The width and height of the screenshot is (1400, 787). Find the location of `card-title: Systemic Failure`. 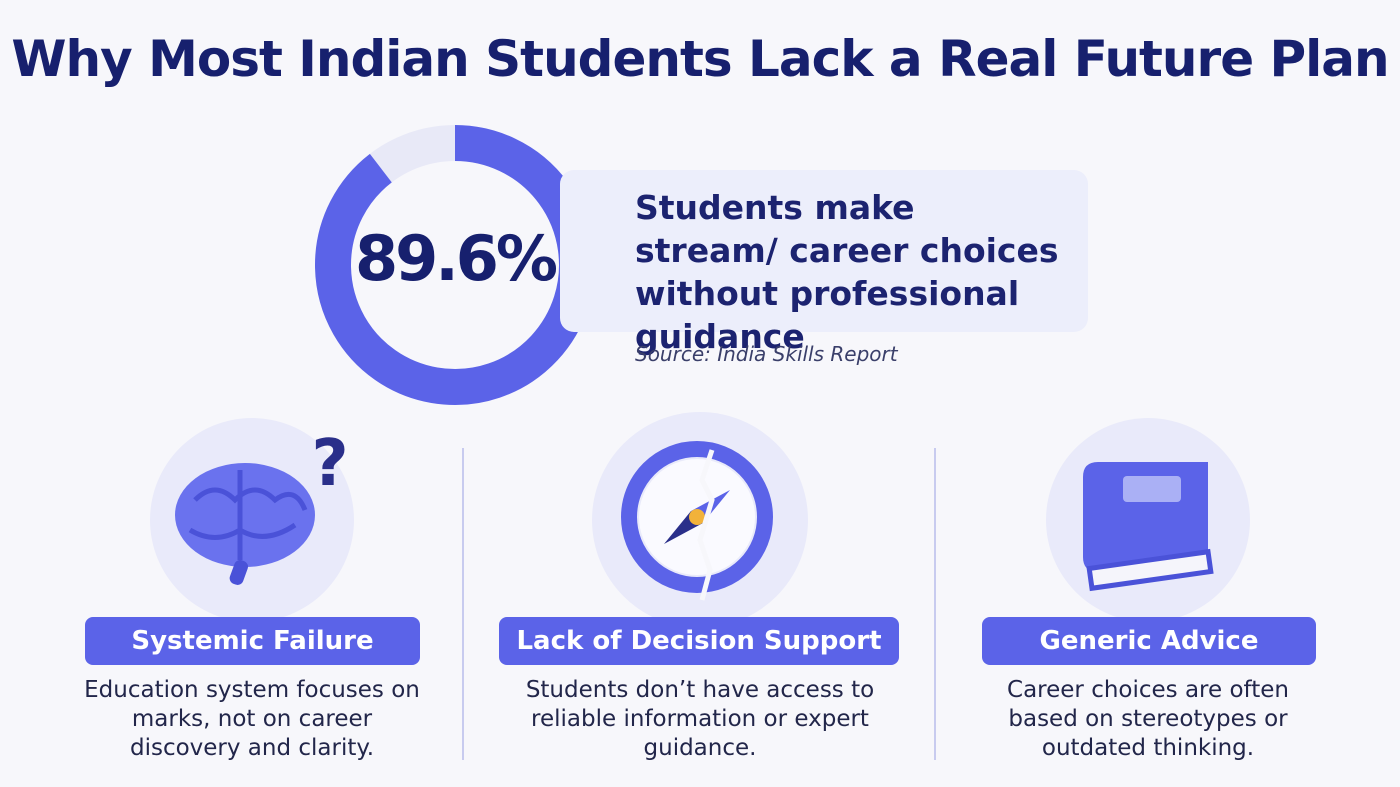

card-title: Systemic Failure is located at coordinates (252, 641).